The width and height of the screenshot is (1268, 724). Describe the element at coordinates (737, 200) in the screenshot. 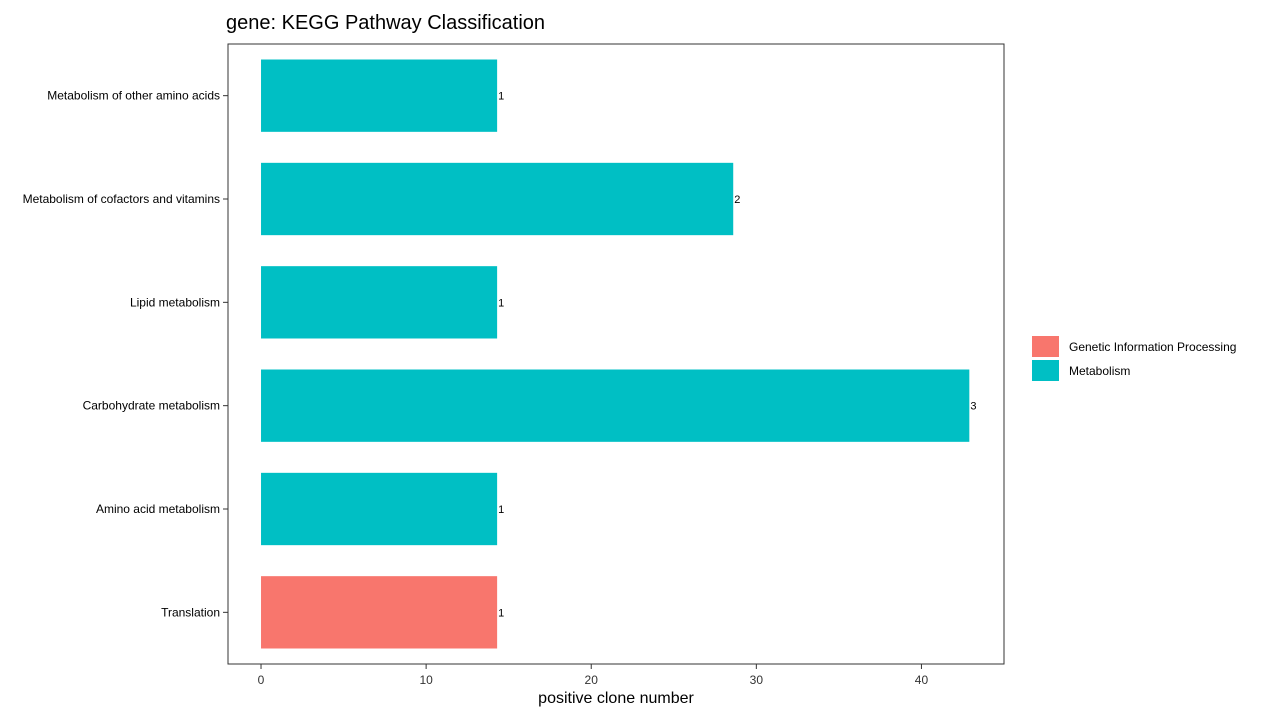

I see `bar-value-label: 2` at that location.